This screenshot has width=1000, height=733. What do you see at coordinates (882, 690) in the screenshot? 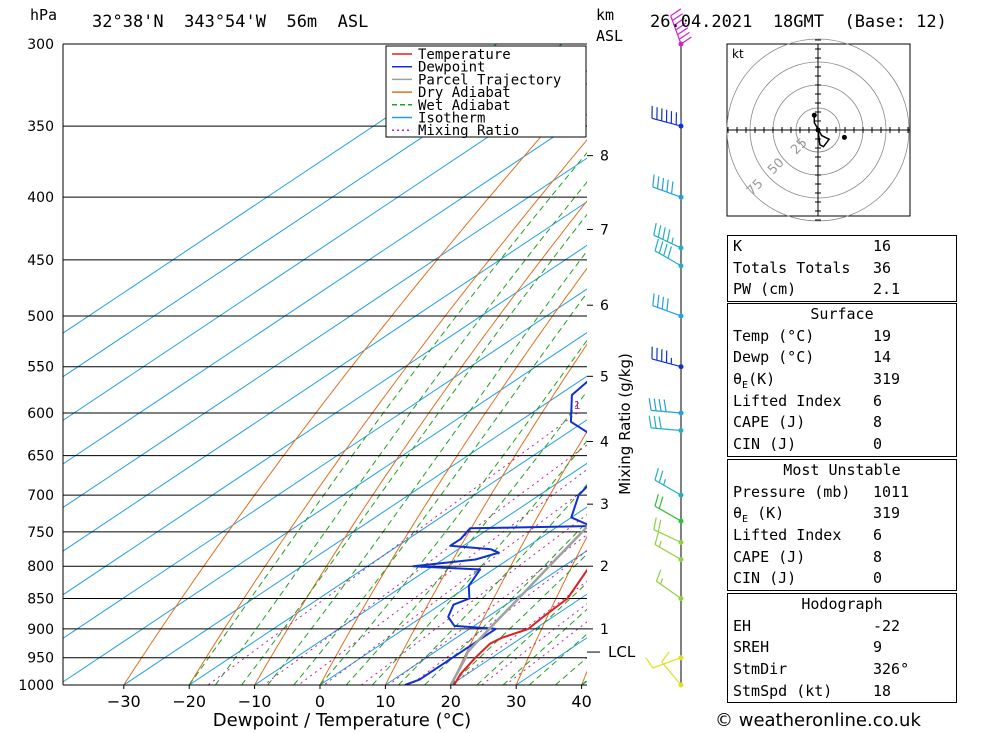
I see `stmspd-value: 18` at bounding box center [882, 690].